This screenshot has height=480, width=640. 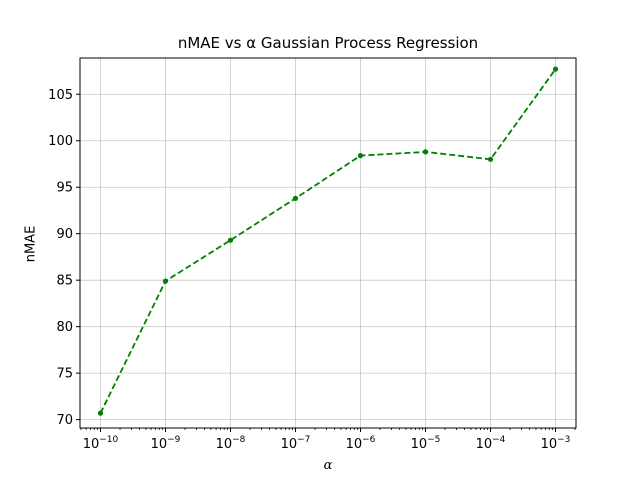 I want to click on y-tick-label: 75, so click(x=64, y=374).